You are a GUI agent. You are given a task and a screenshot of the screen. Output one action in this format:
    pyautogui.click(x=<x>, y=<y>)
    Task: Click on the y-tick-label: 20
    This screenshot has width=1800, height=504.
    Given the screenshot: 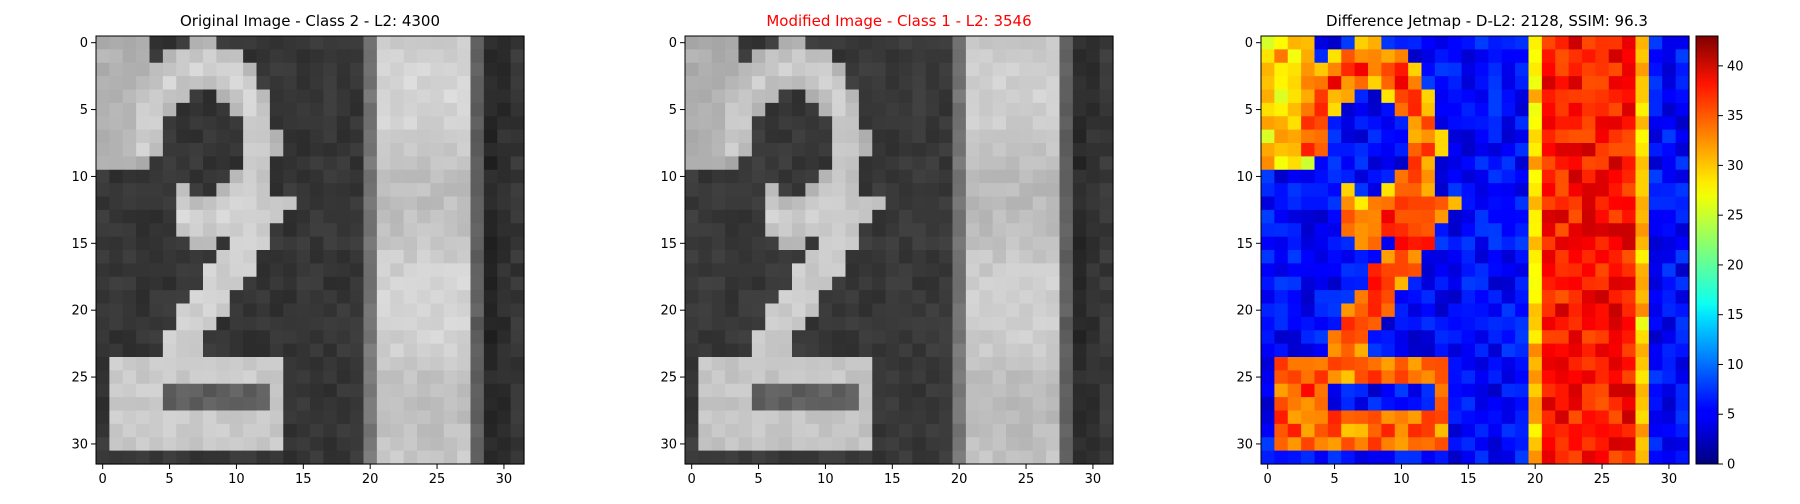 What is the action you would take?
    pyautogui.click(x=1244, y=311)
    